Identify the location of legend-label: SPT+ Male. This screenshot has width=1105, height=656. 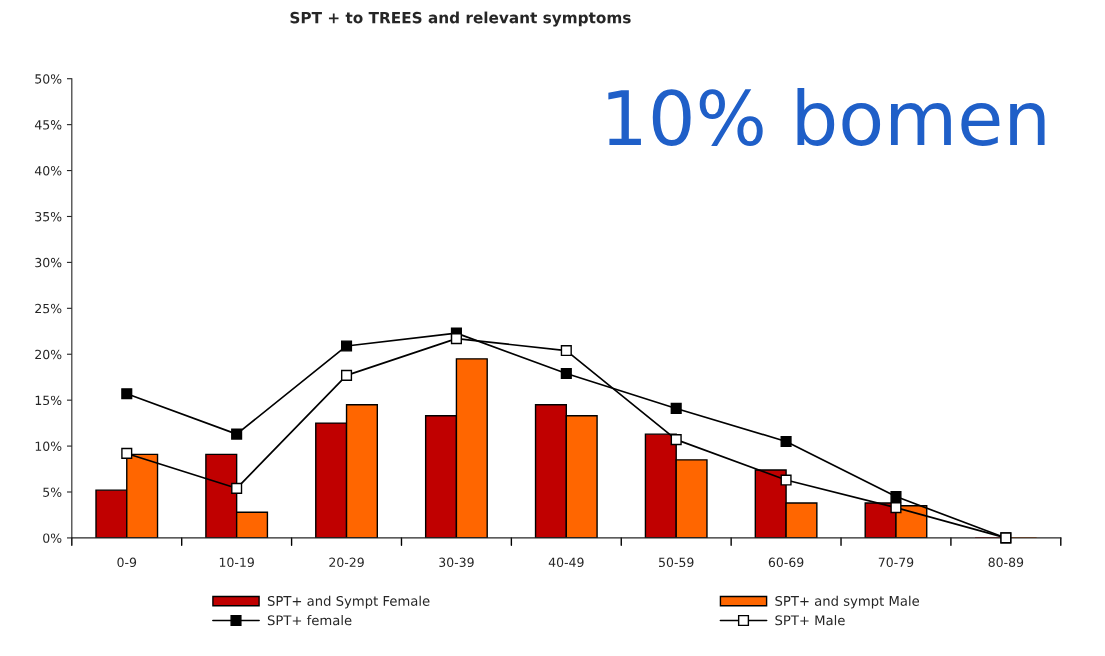
(810, 620).